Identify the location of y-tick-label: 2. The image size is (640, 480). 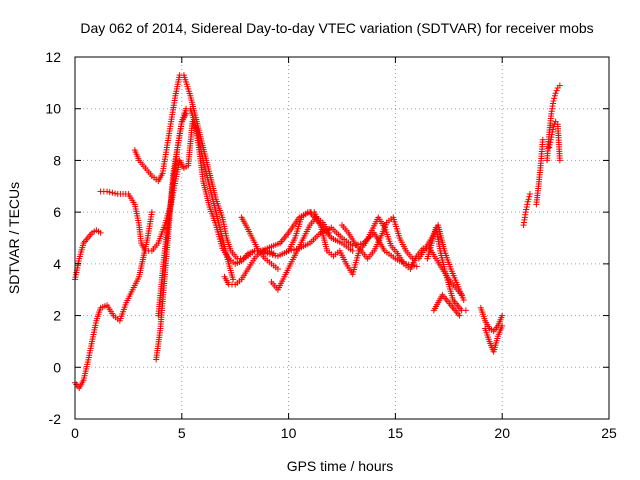
(57, 316).